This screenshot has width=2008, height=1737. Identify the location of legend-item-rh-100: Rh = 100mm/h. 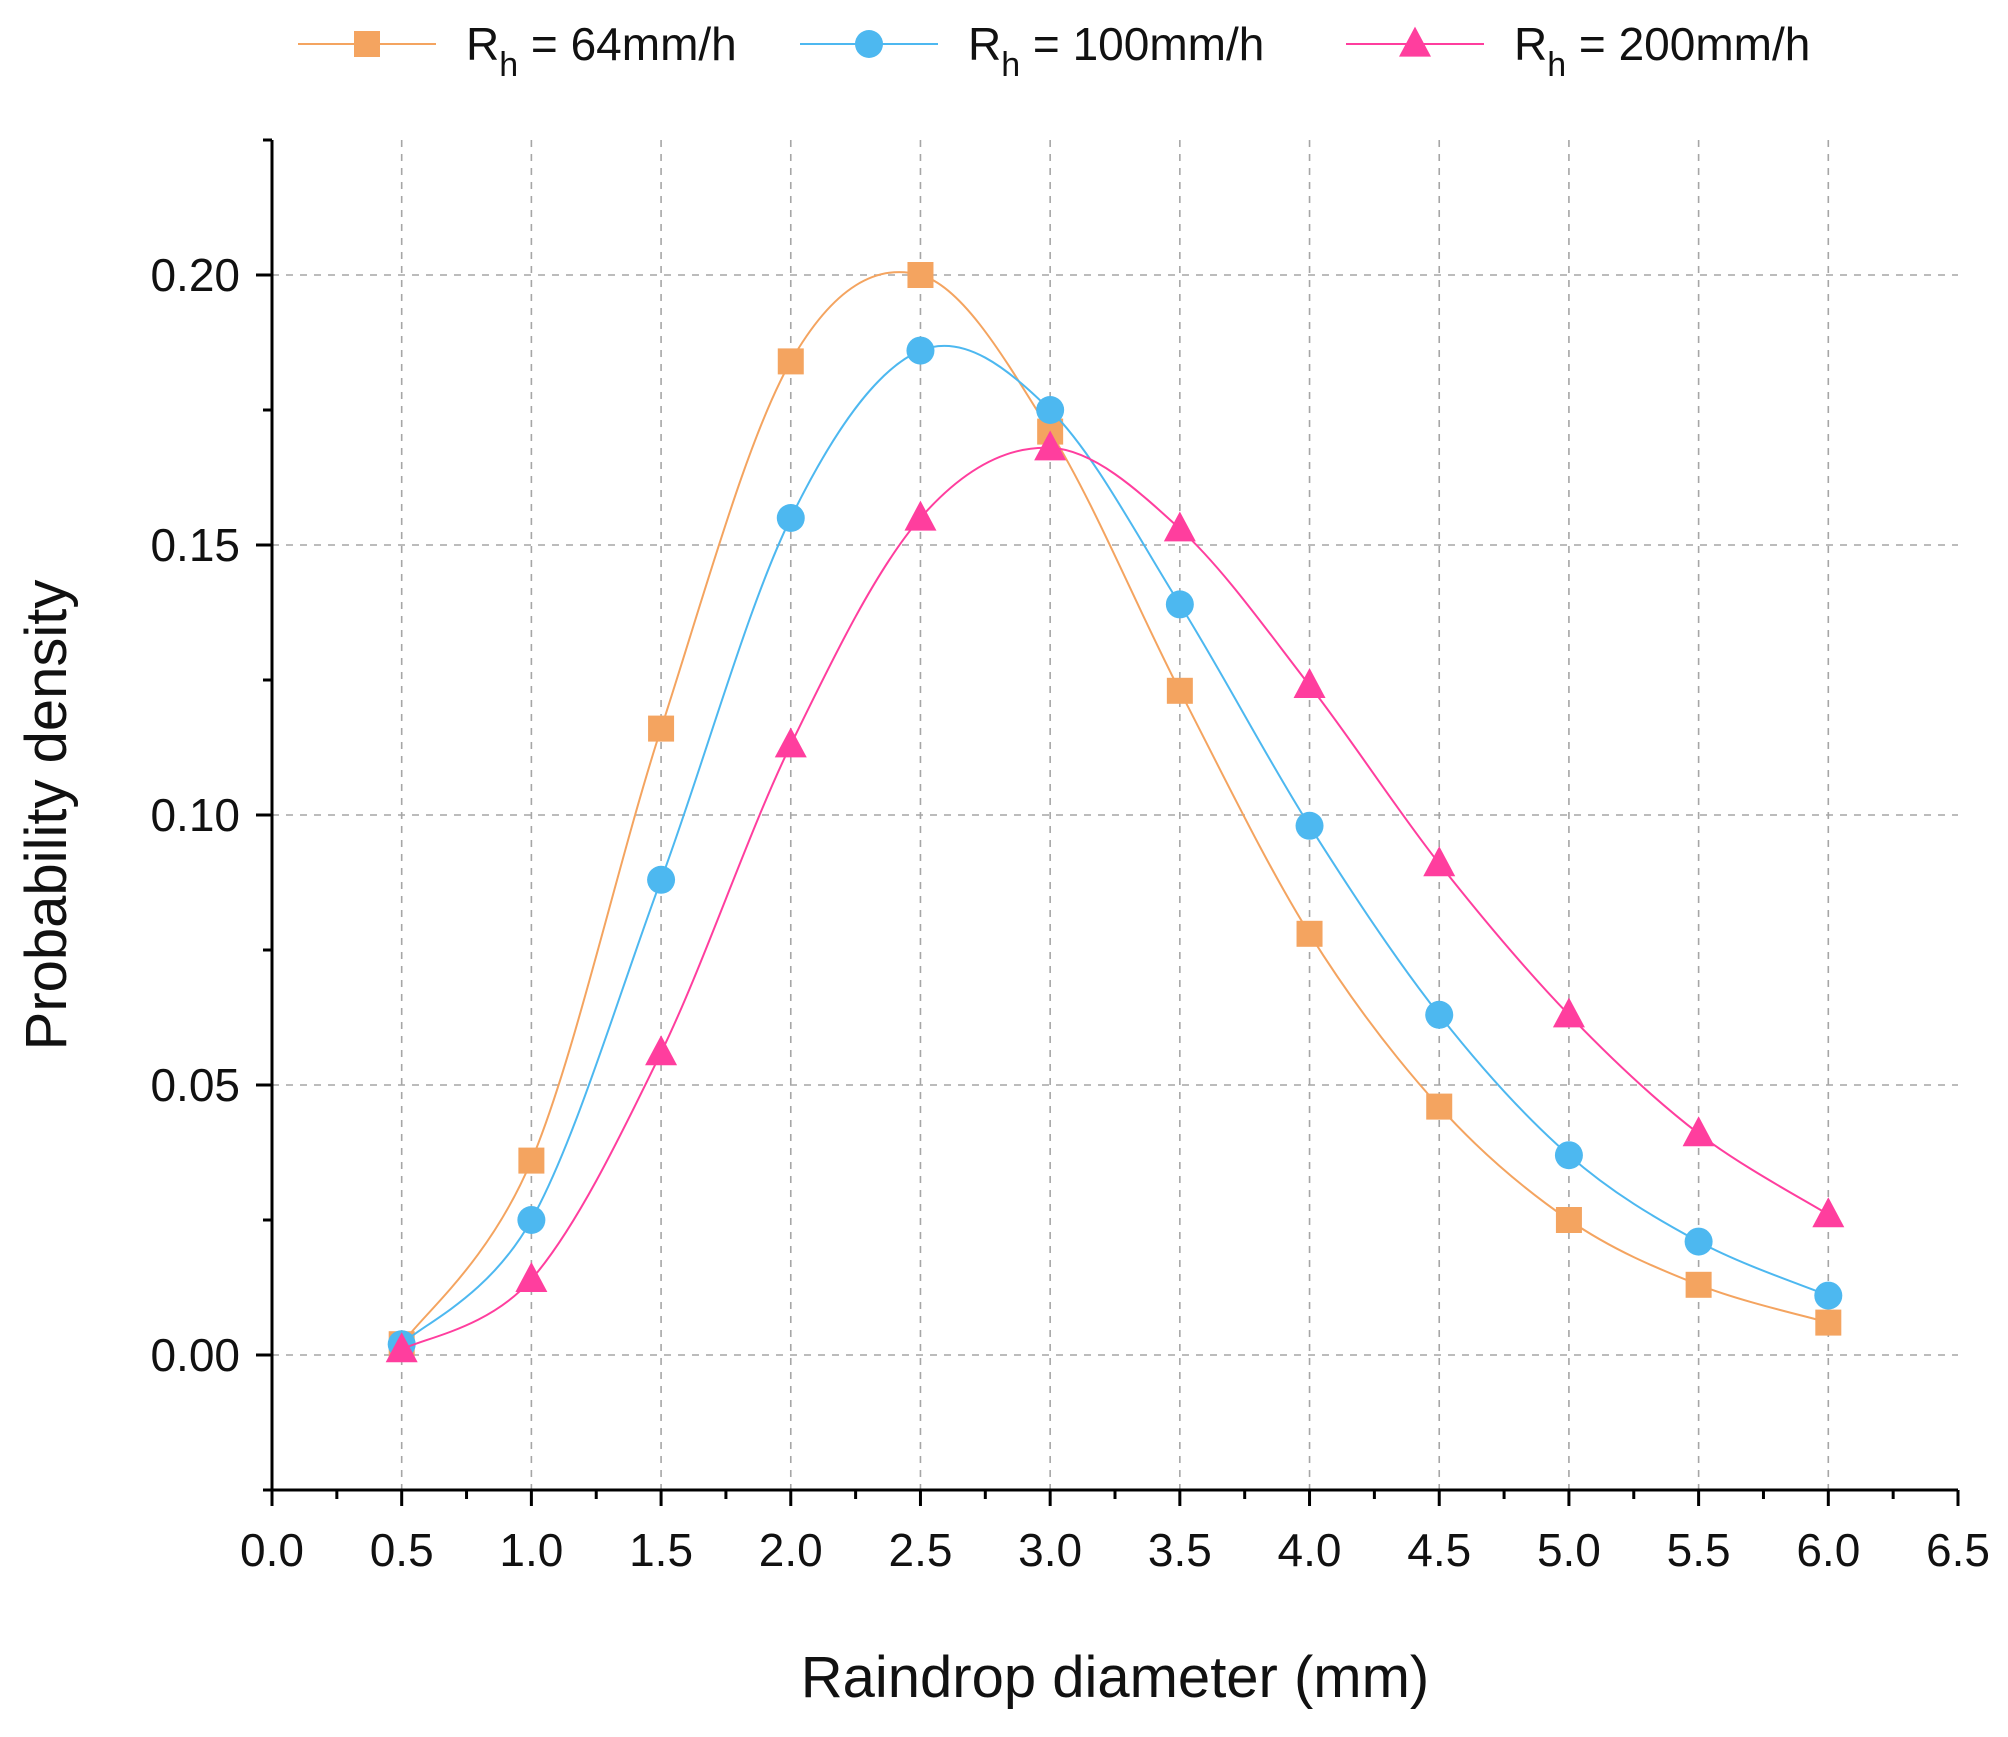
(1032, 51).